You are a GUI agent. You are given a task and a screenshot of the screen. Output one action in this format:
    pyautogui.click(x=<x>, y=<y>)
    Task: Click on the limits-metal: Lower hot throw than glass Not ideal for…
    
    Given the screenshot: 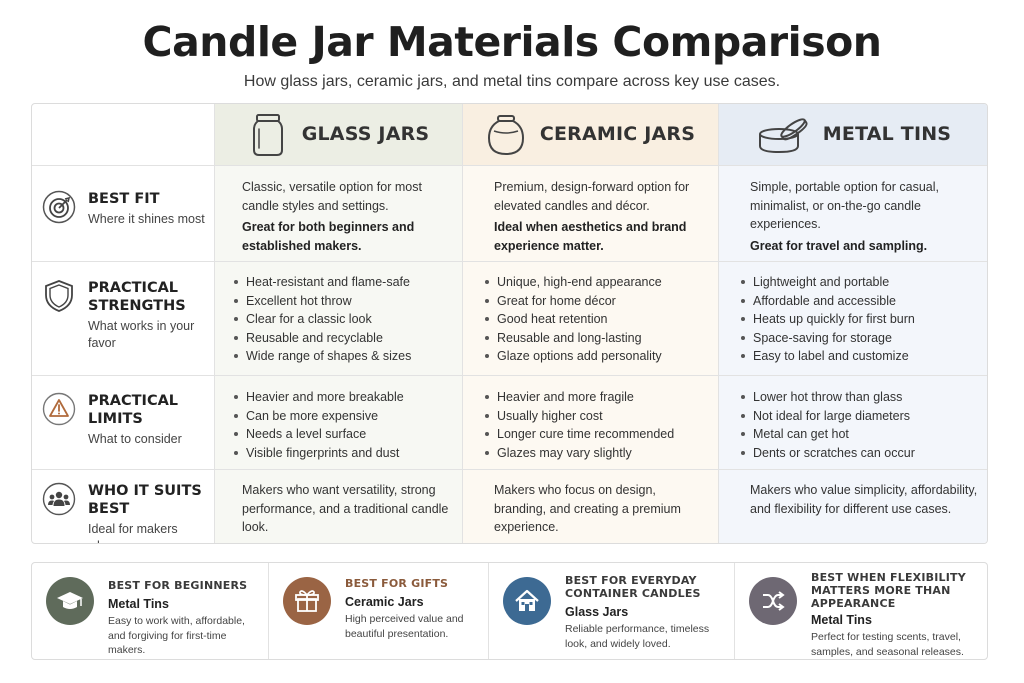 What is the action you would take?
    pyautogui.click(x=853, y=423)
    